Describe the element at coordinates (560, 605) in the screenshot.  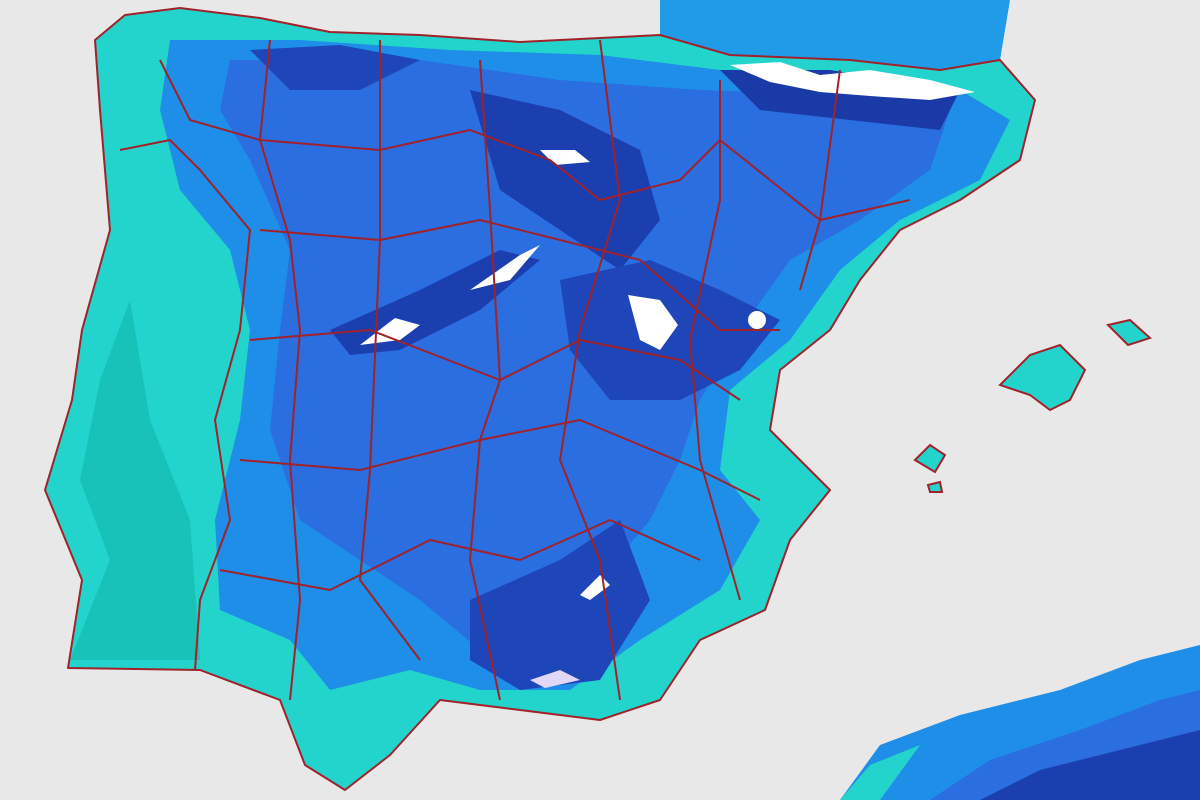
I see `betic-range` at that location.